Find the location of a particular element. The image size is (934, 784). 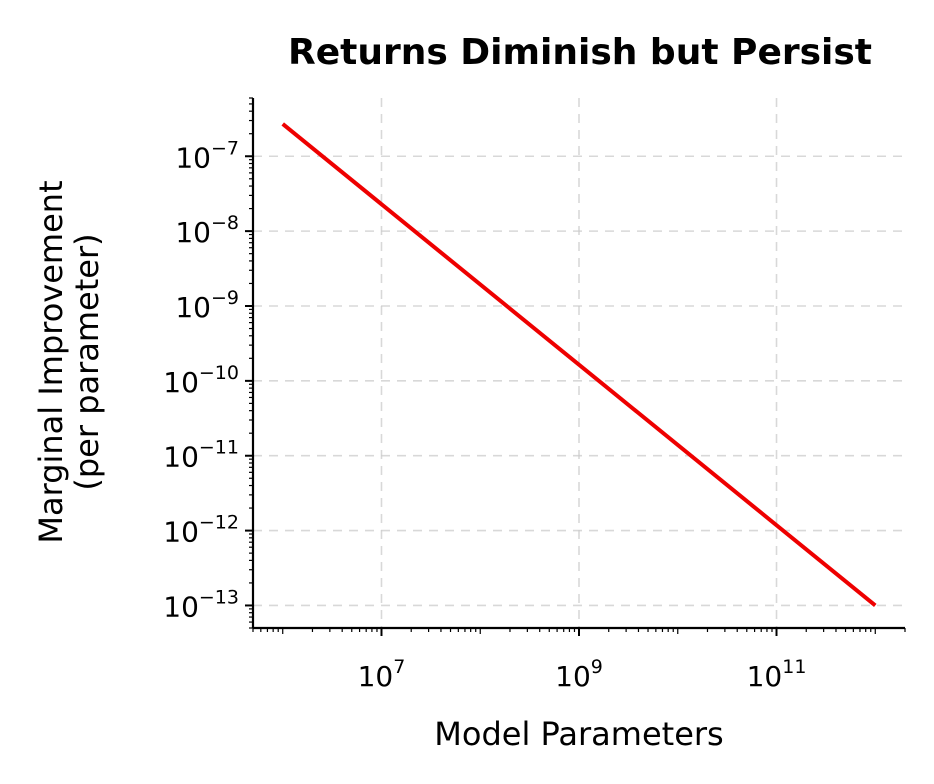

y-axis-label-line-2: (per parameter) is located at coordinates (87, 361).